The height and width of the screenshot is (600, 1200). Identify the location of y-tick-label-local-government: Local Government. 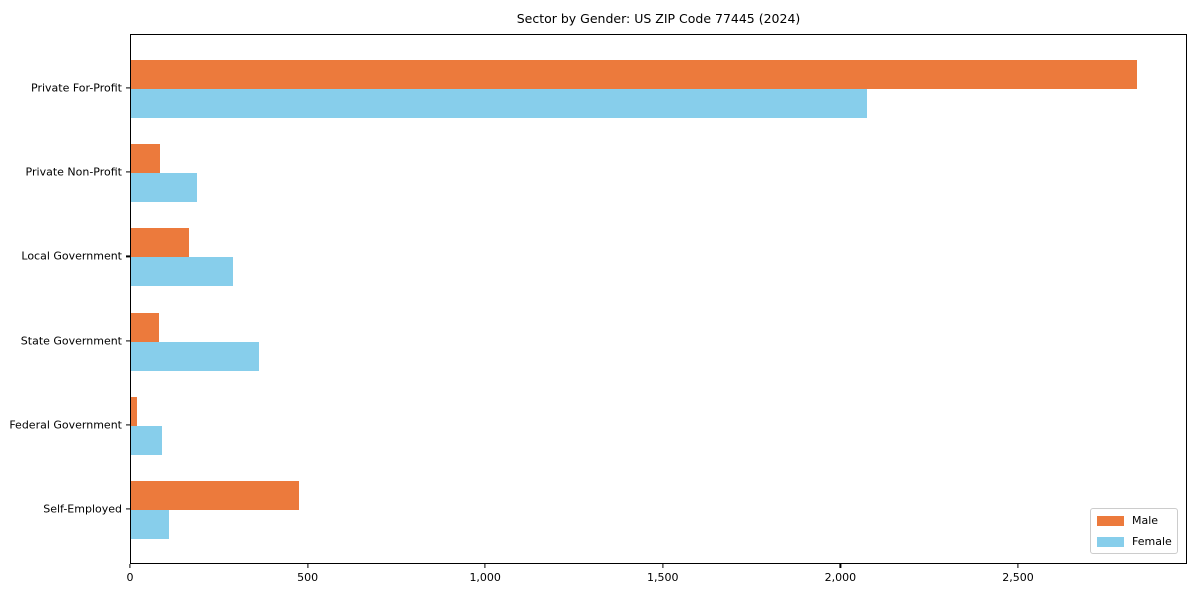
(71, 256).